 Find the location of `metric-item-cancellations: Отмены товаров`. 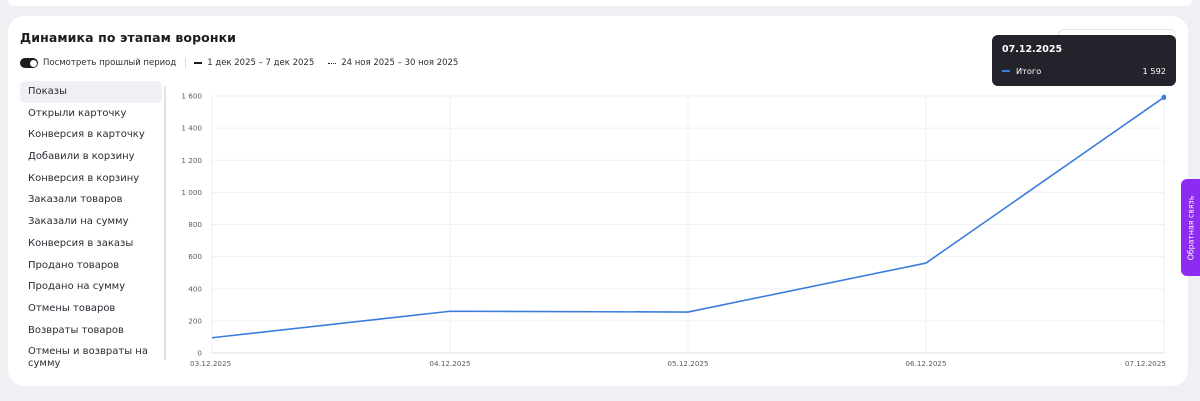

metric-item-cancellations: Отмены товаров is located at coordinates (72, 308).